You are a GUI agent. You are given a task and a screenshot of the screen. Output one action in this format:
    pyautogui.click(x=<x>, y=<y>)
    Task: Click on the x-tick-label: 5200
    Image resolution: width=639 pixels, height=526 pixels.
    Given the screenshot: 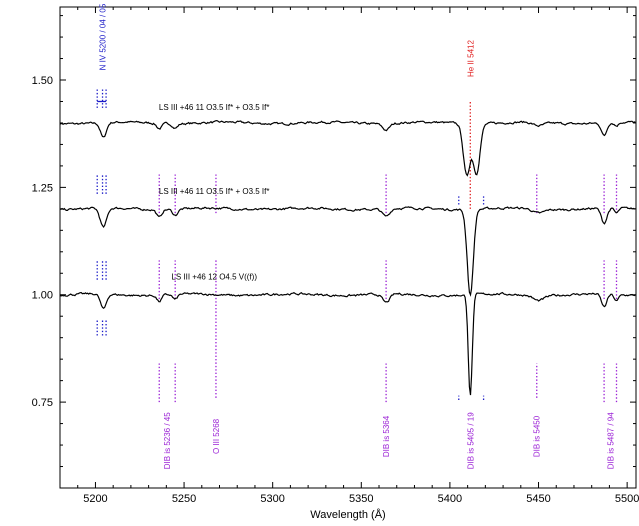 What is the action you would take?
    pyautogui.click(x=95, y=499)
    